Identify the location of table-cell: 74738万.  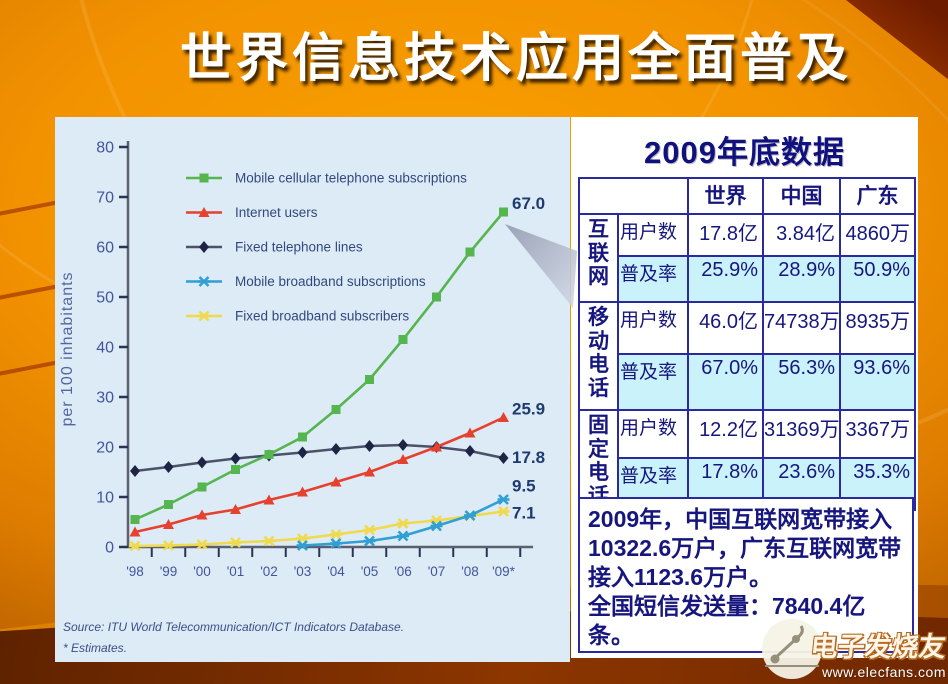
(801, 328).